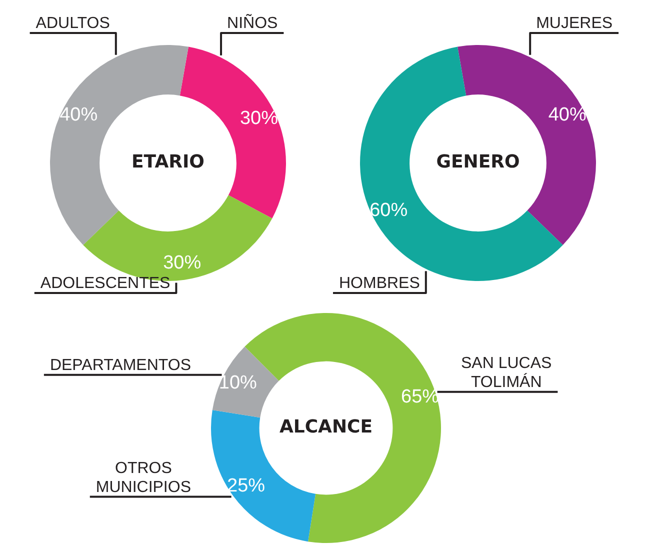 This screenshot has height=546, width=649. What do you see at coordinates (105, 283) in the screenshot?
I see `slice-label: ADOLESCENTES` at bounding box center [105, 283].